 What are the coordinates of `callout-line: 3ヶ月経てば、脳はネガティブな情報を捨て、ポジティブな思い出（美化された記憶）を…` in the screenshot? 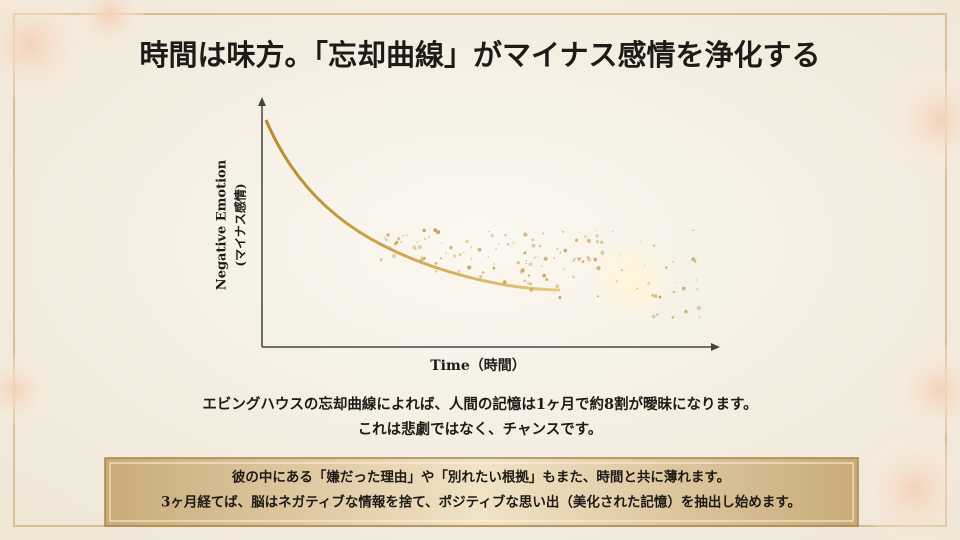 It's located at (481, 502).